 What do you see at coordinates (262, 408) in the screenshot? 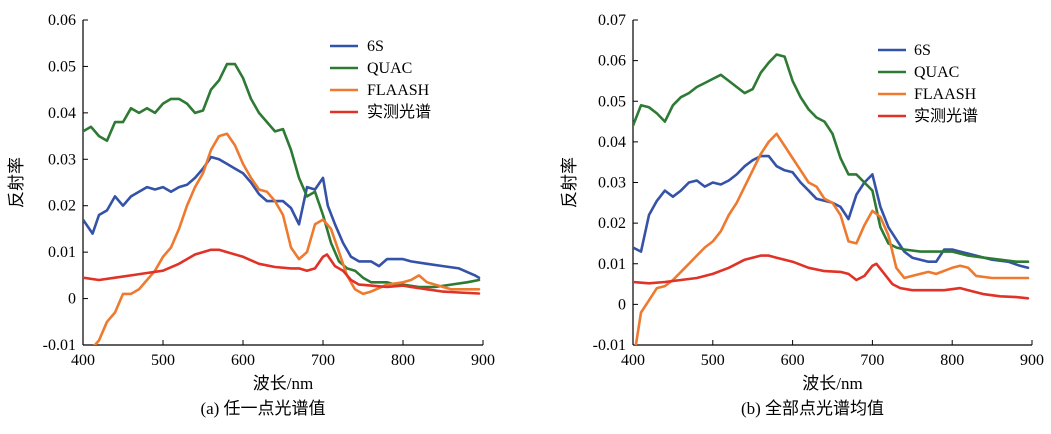
I see `chart-caption: (a) 任一点光谱值` at bounding box center [262, 408].